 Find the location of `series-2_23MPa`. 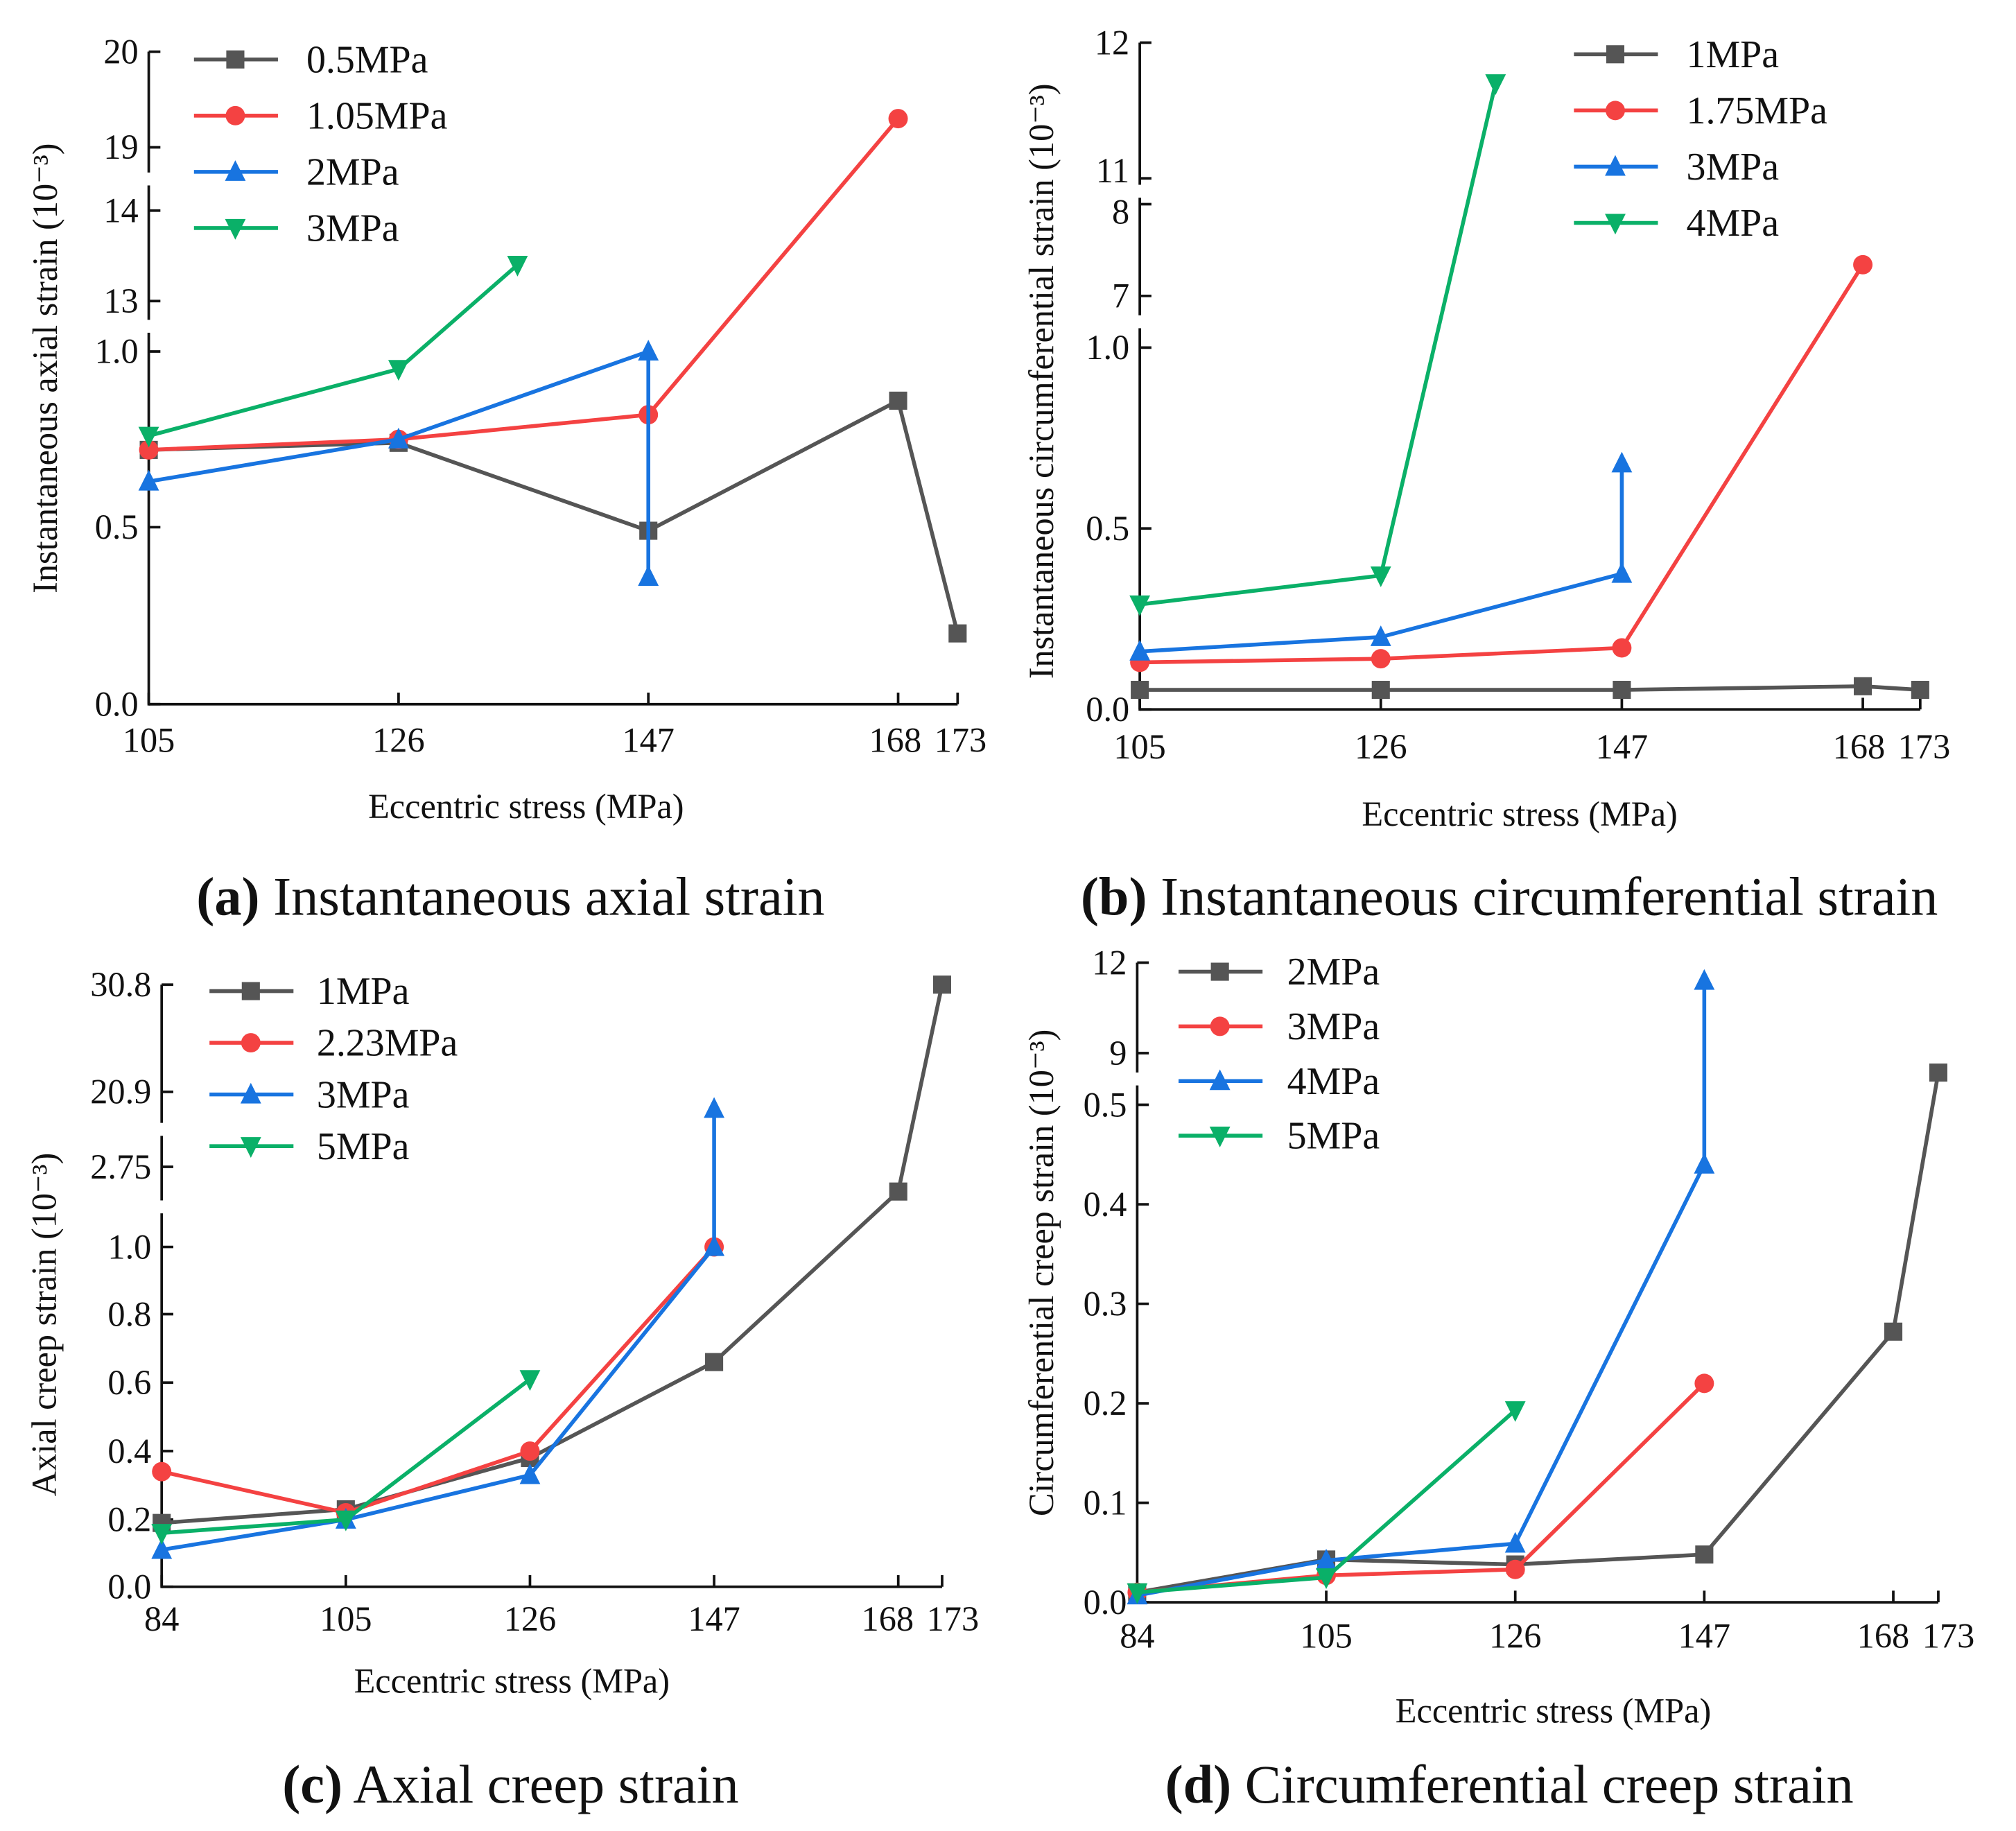

series-2_23MPa is located at coordinates (438, 1380).